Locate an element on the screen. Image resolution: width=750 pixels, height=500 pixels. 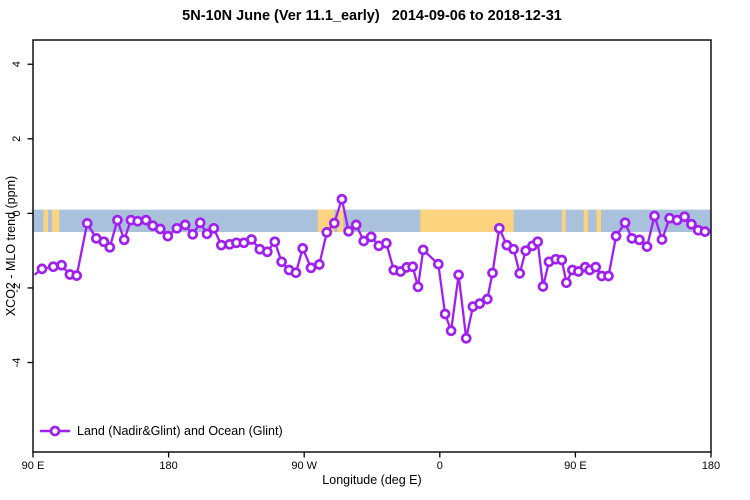
y-tick-label: 2 is located at coordinates (17, 139).